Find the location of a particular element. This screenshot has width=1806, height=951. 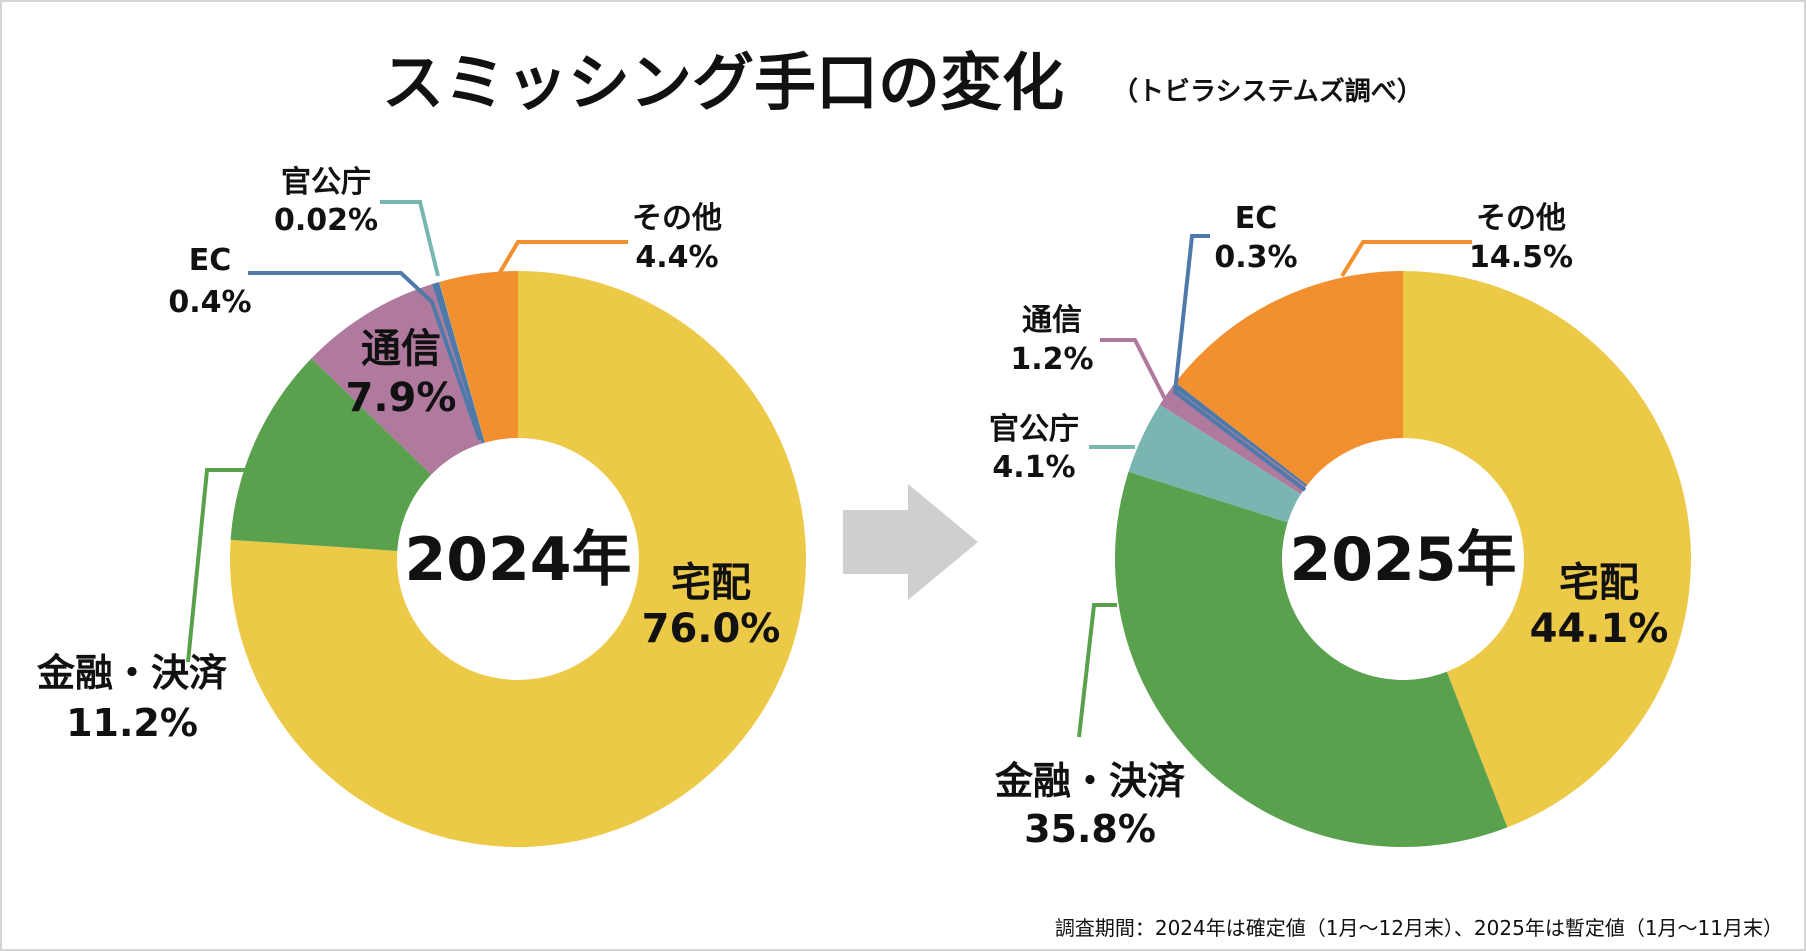

value-2025-ec: 0.3% is located at coordinates (1255, 257).